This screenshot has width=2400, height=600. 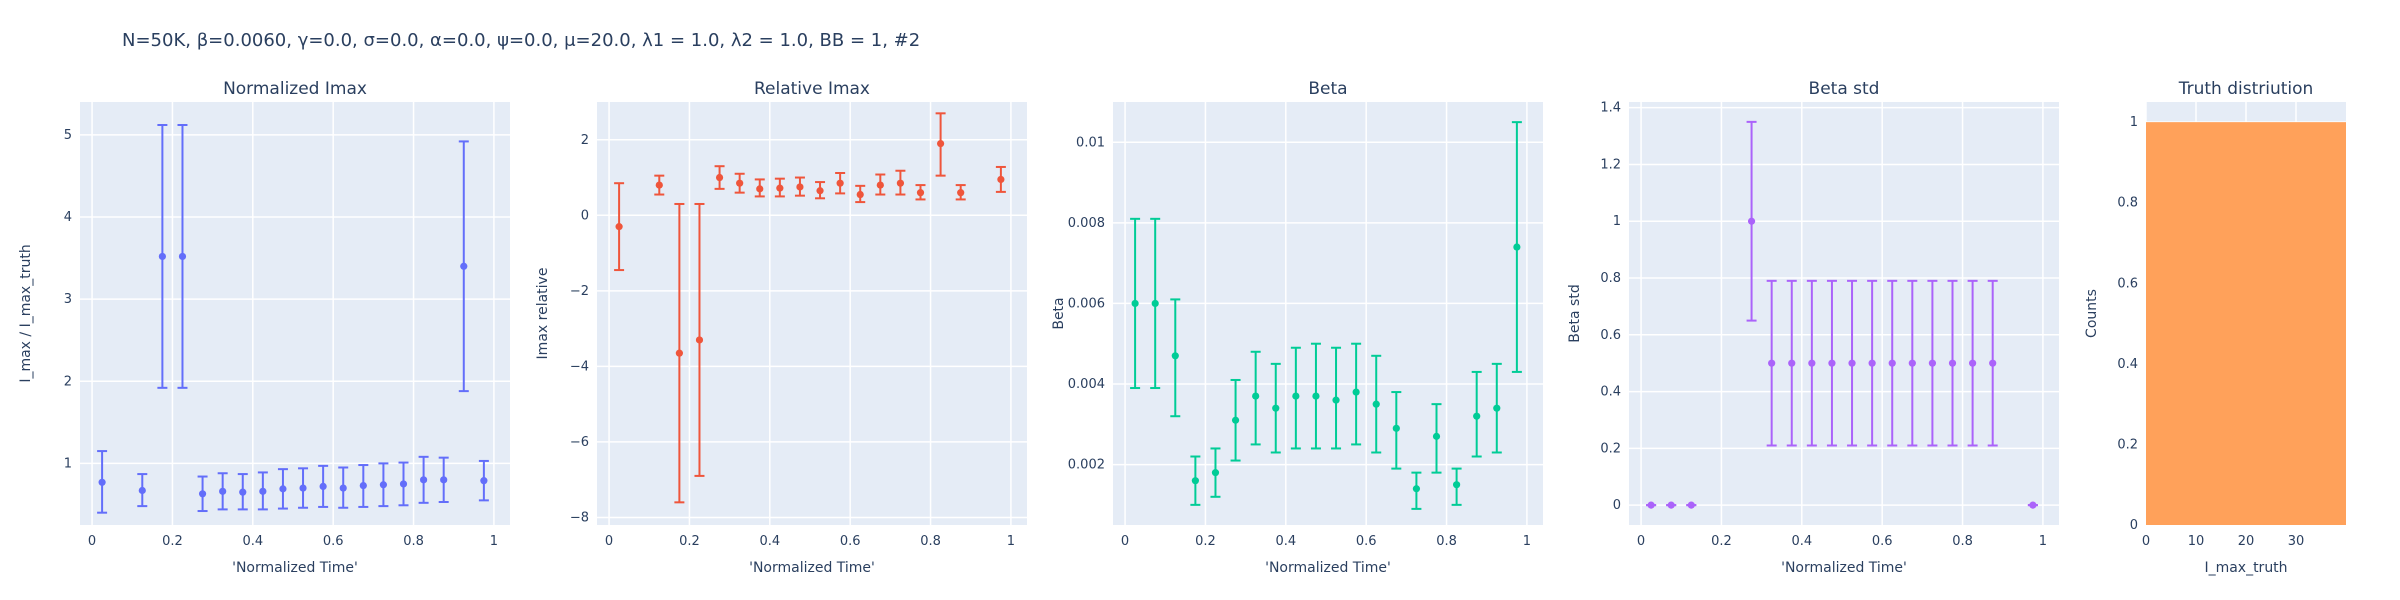 What do you see at coordinates (68, 299) in the screenshot?
I see `normalized-imax-y-tick-label: 3` at bounding box center [68, 299].